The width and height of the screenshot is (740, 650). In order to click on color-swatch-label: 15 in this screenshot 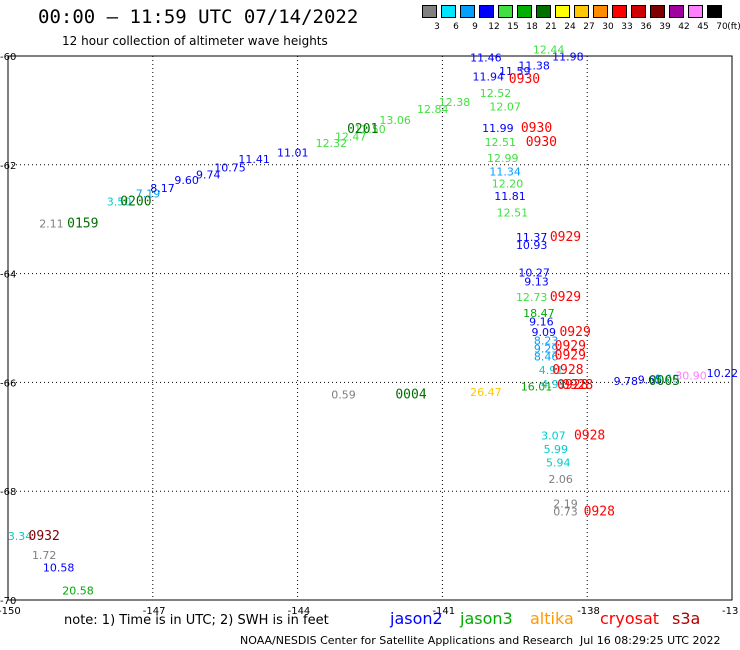, I will do `click(513, 27)`.